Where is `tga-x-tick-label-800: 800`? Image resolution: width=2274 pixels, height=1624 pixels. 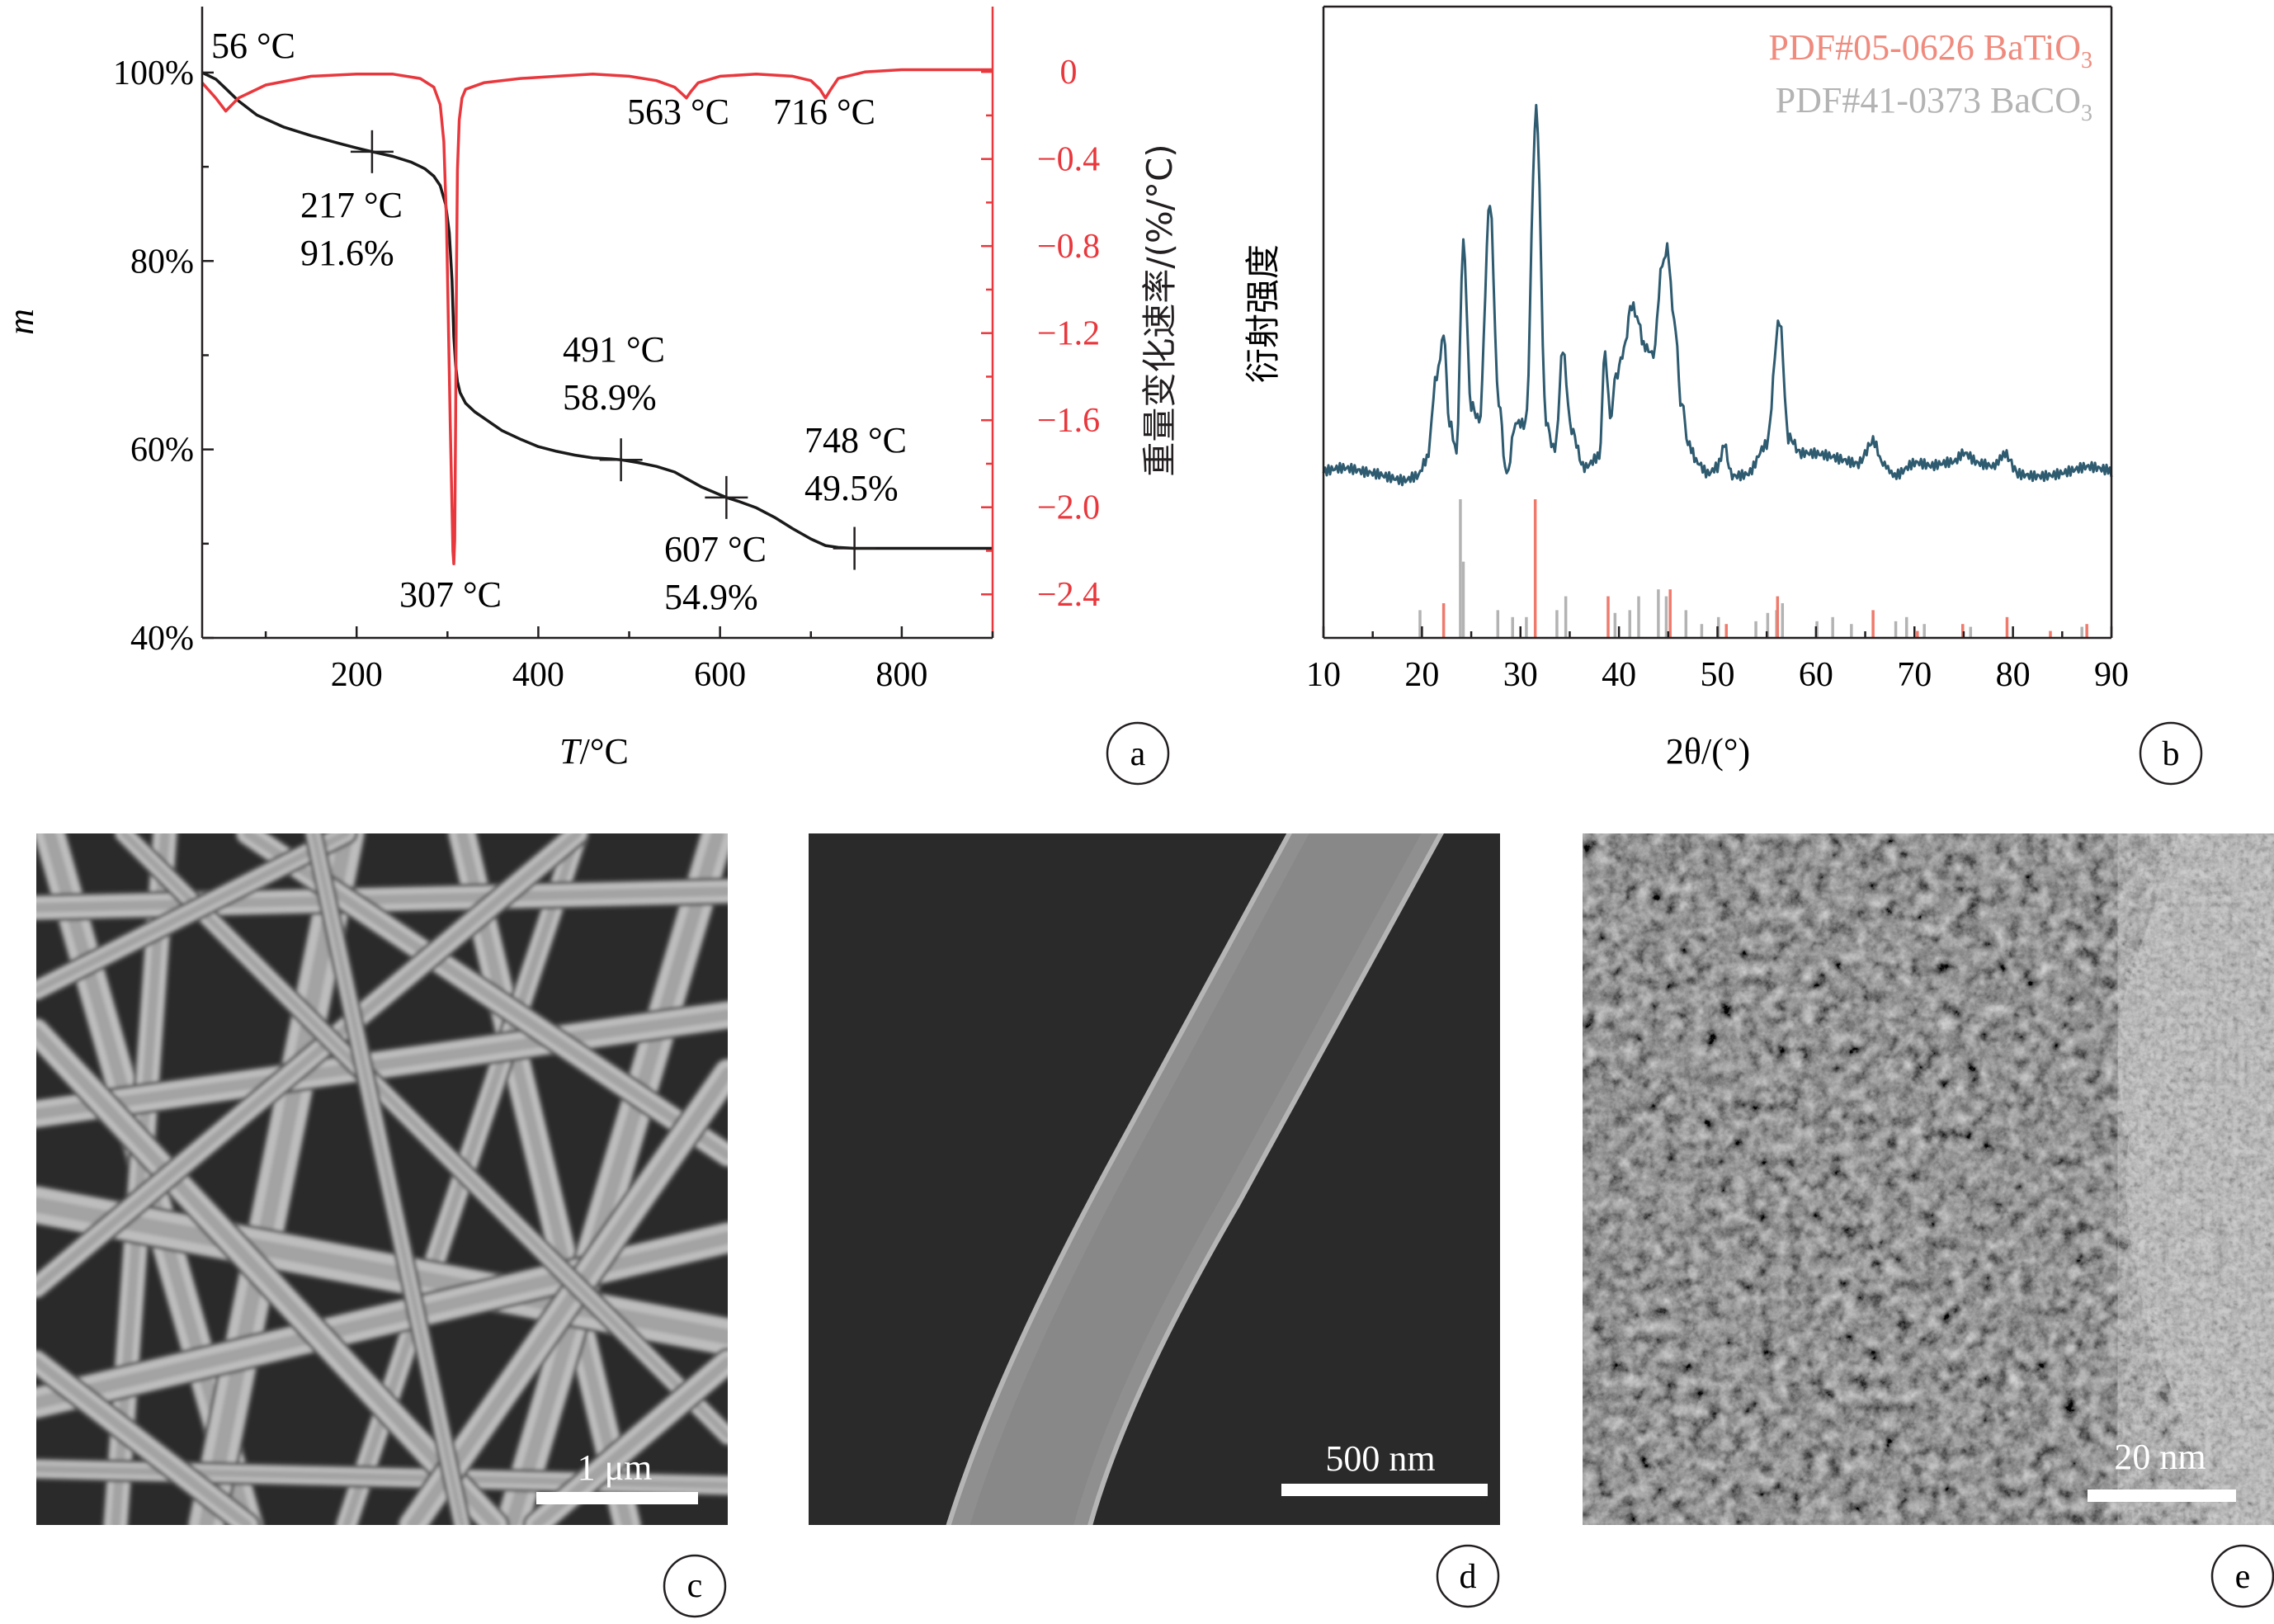 tga-x-tick-label-800: 800 is located at coordinates (901, 675).